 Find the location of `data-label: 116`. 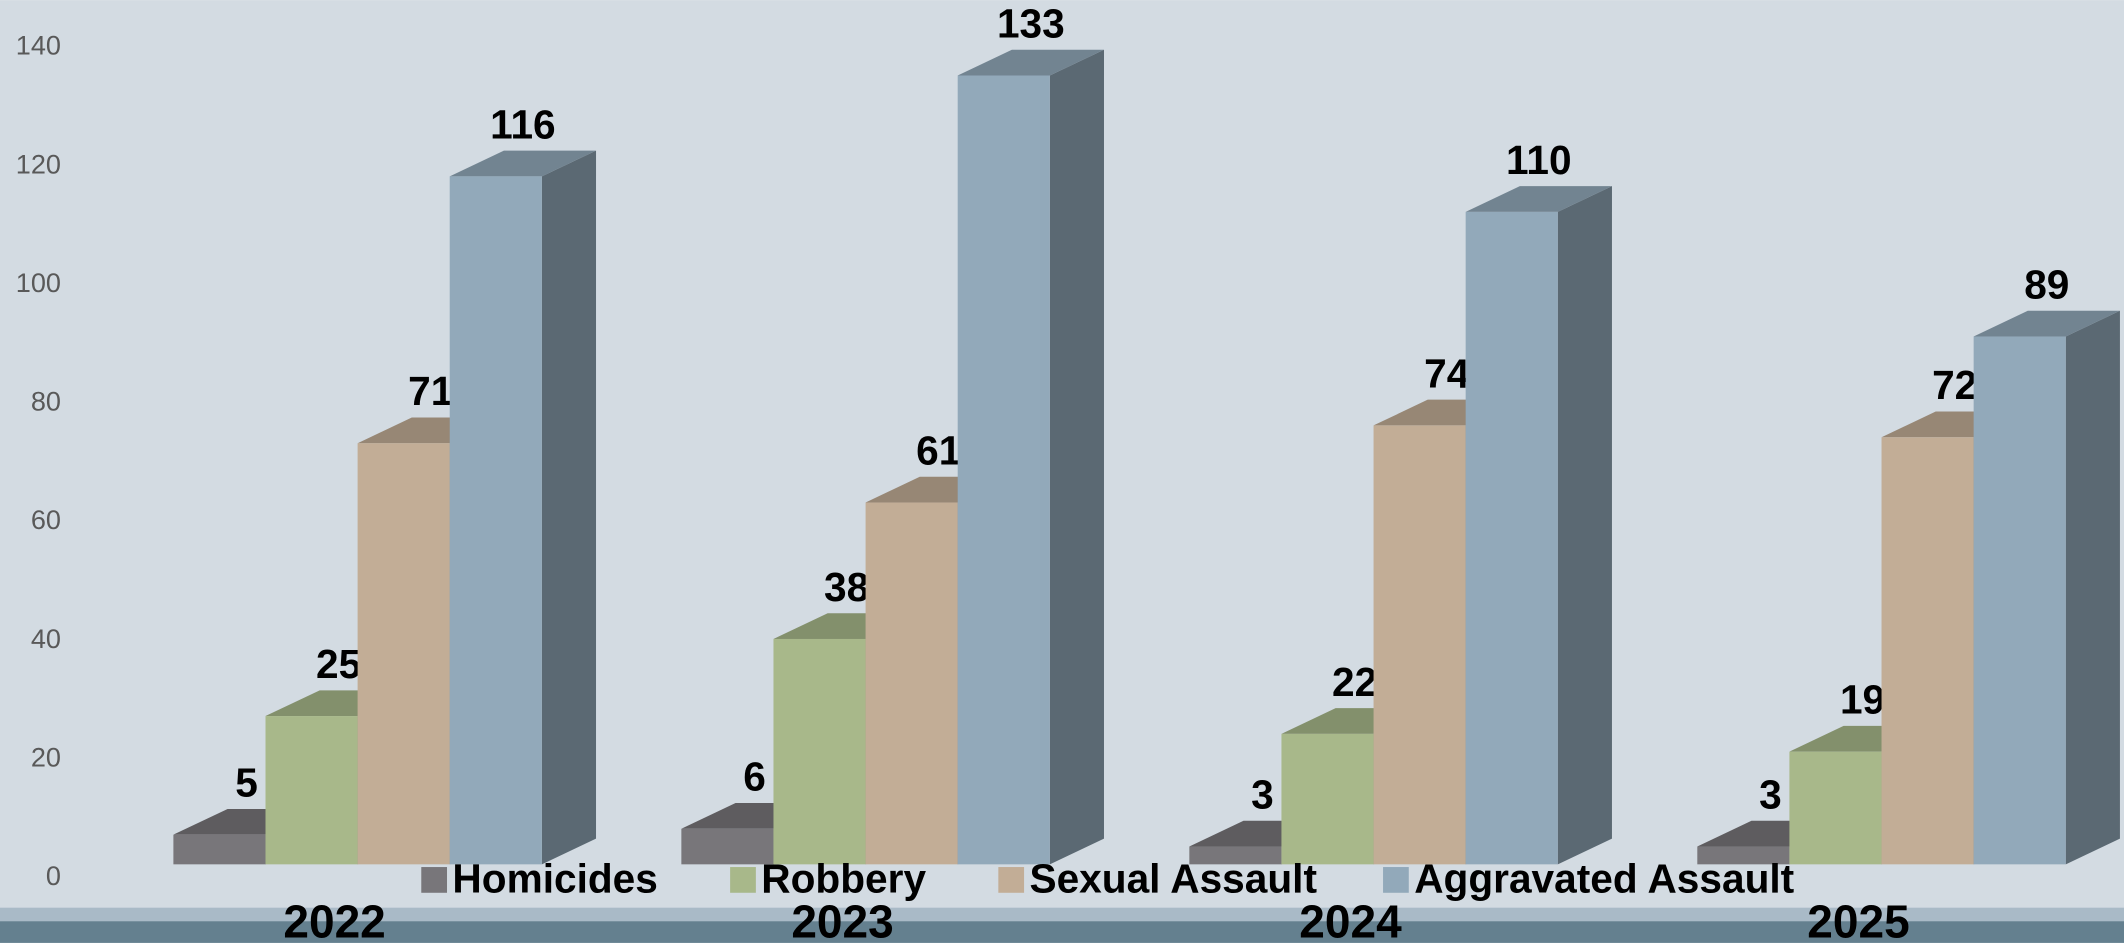

data-label: 116 is located at coordinates (523, 124).